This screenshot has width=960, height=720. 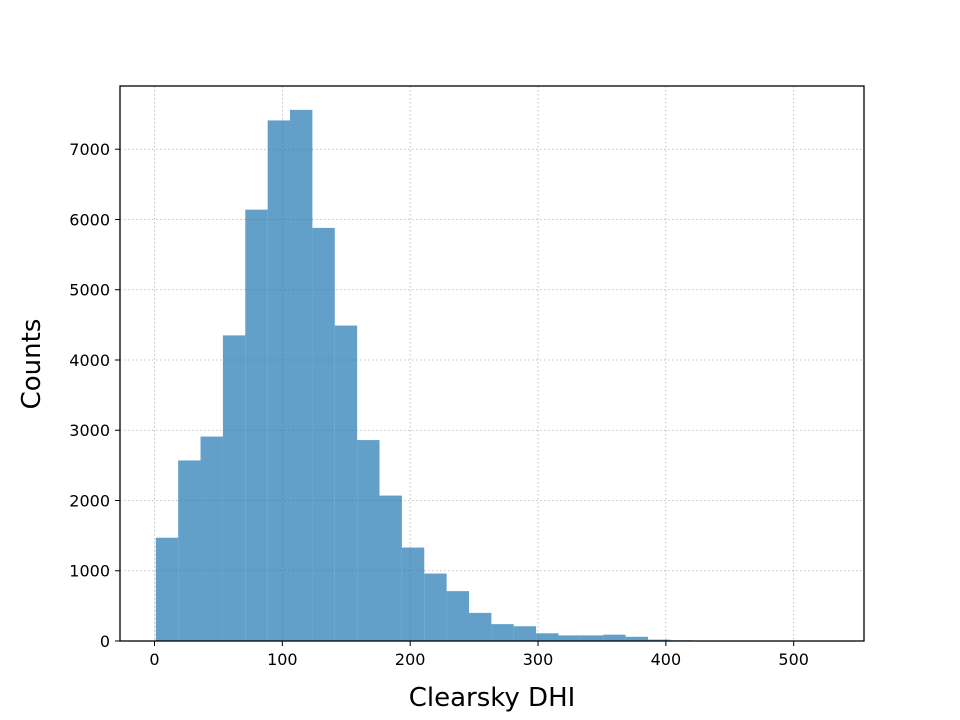 What do you see at coordinates (492, 698) in the screenshot?
I see `x-axis-label: Clearsky DHI` at bounding box center [492, 698].